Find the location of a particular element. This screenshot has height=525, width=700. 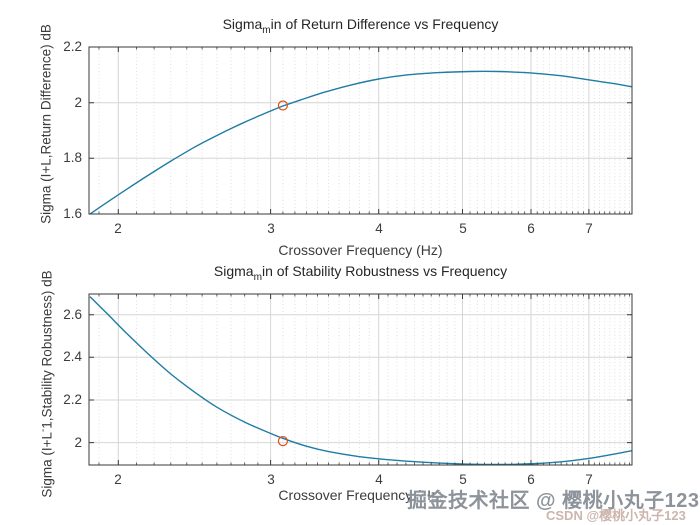

plot2-title-suffix: in of Stability Robustness vs Frequency is located at coordinates (384, 271).